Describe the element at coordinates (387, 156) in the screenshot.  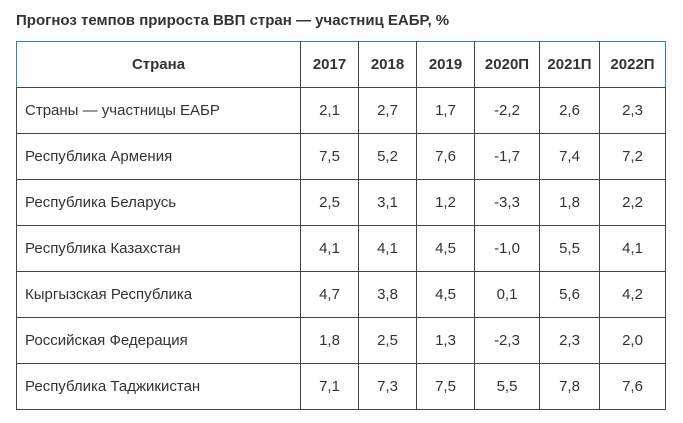
I see `row-value: 5,2` at that location.